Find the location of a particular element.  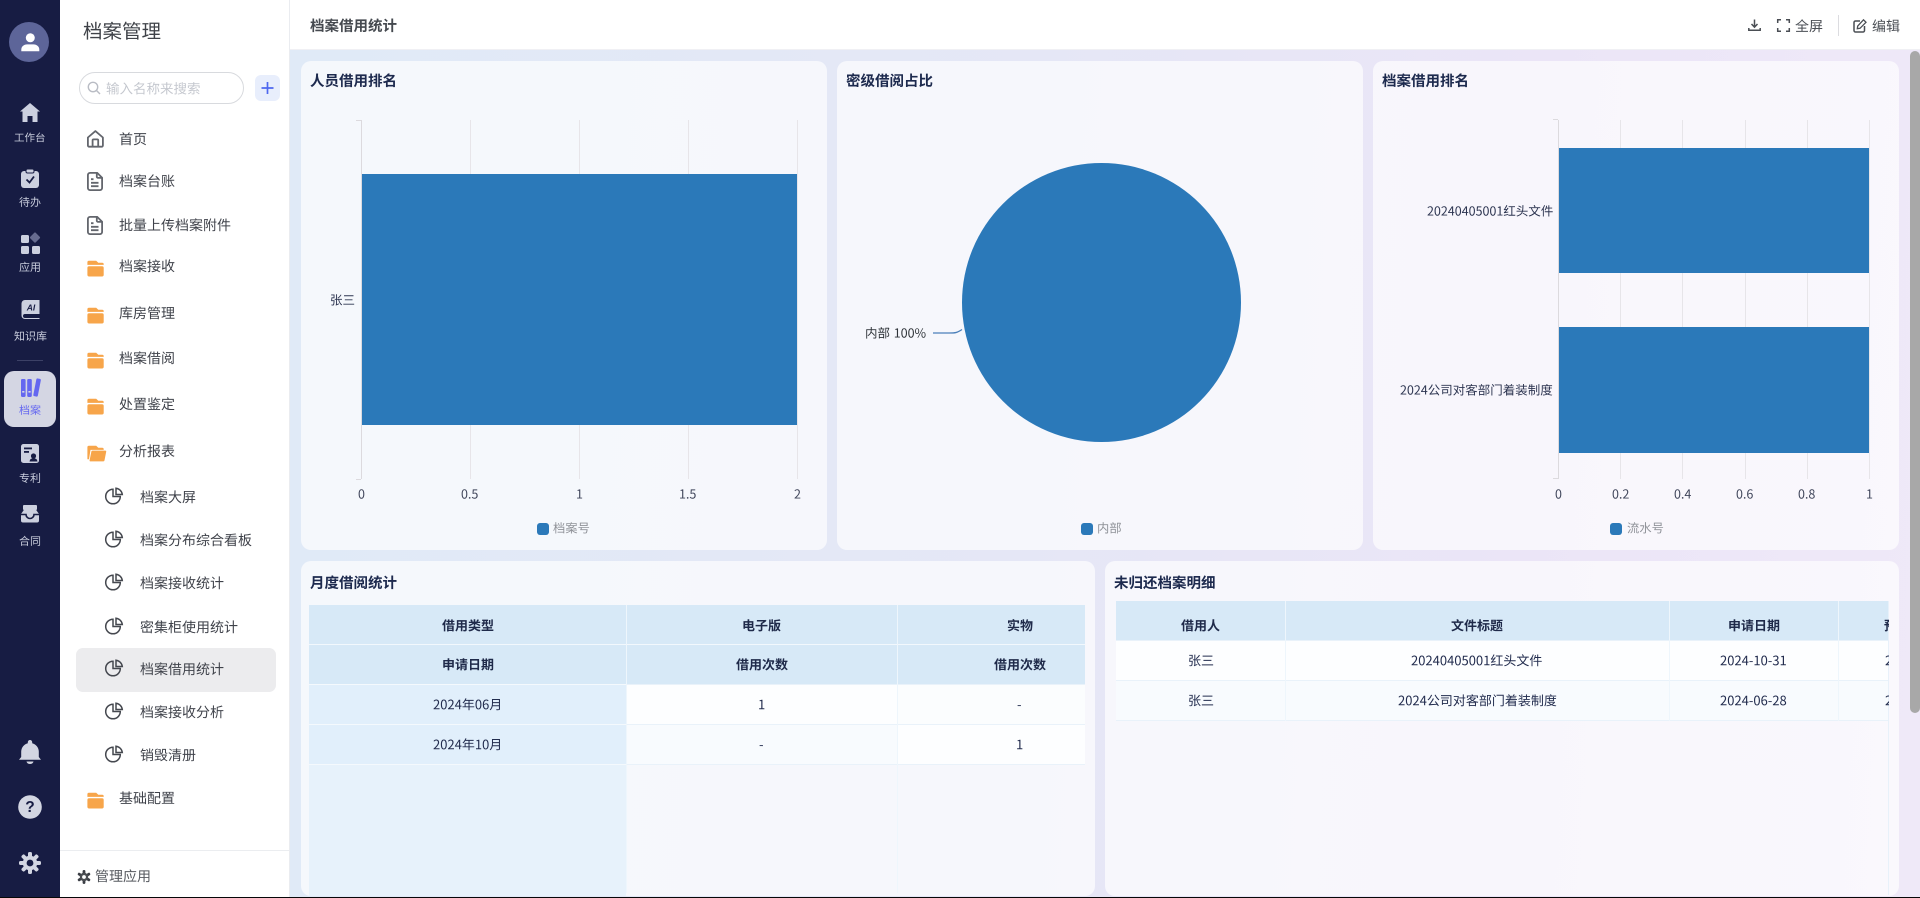

svg-text: AI is located at coordinates (31, 308).